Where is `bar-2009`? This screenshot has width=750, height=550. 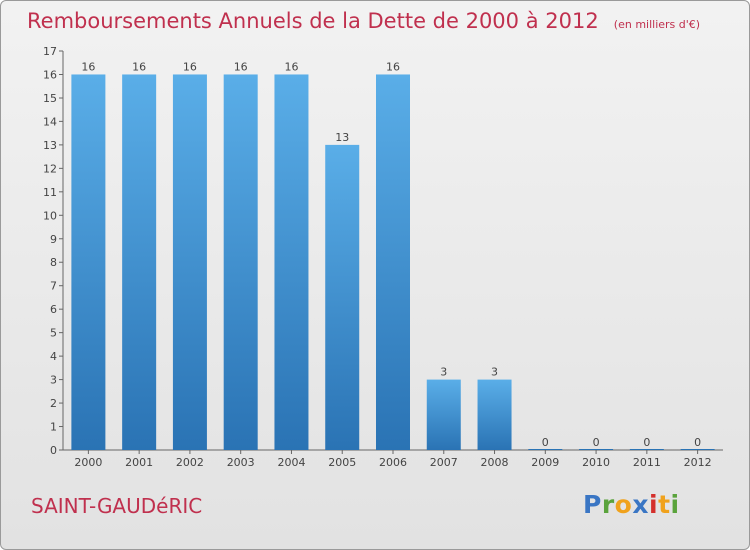 bar-2009 is located at coordinates (545, 449).